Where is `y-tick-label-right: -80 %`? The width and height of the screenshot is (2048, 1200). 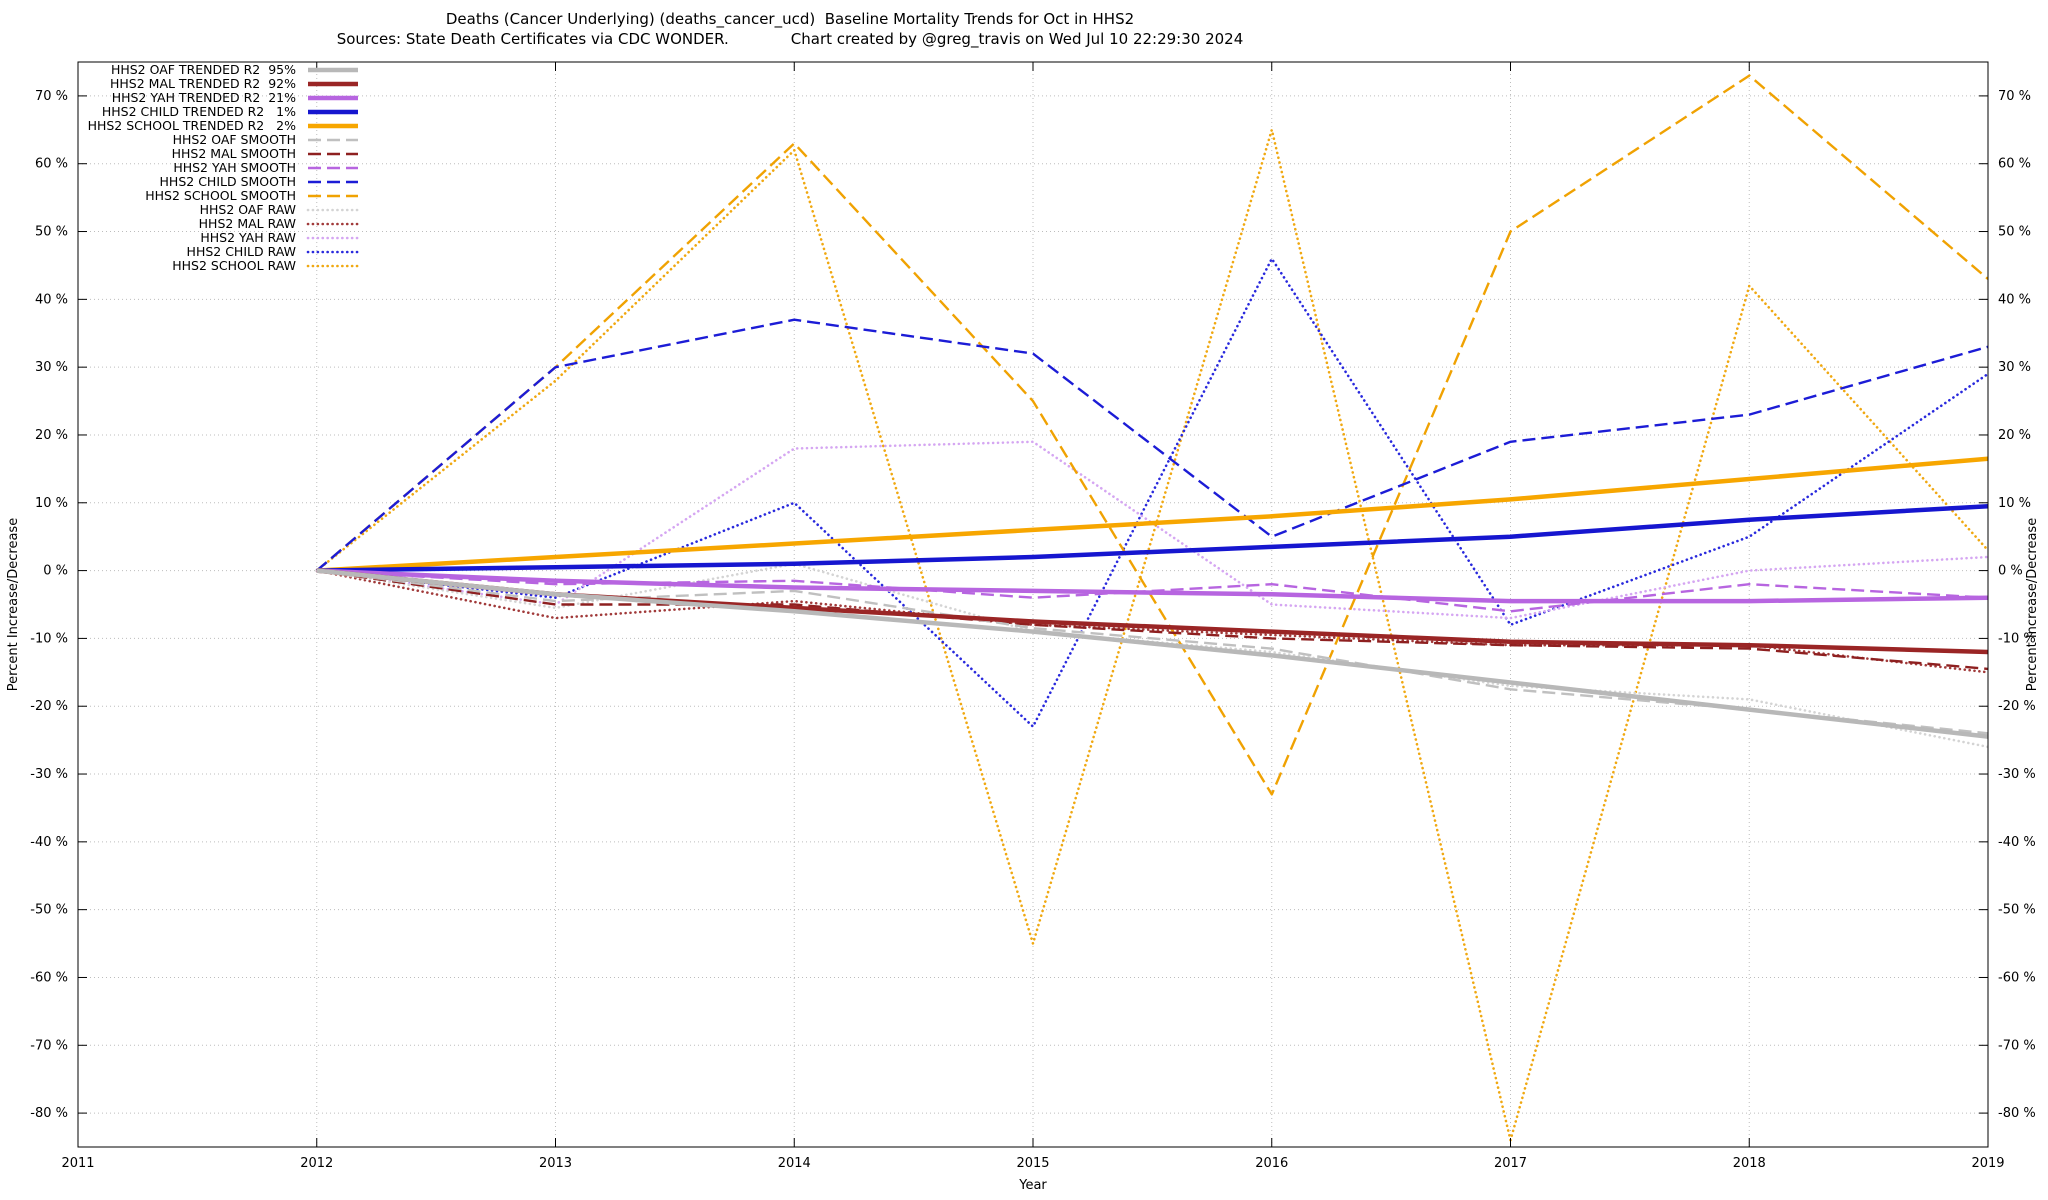
y-tick-label-right: -80 % is located at coordinates (2017, 1113).